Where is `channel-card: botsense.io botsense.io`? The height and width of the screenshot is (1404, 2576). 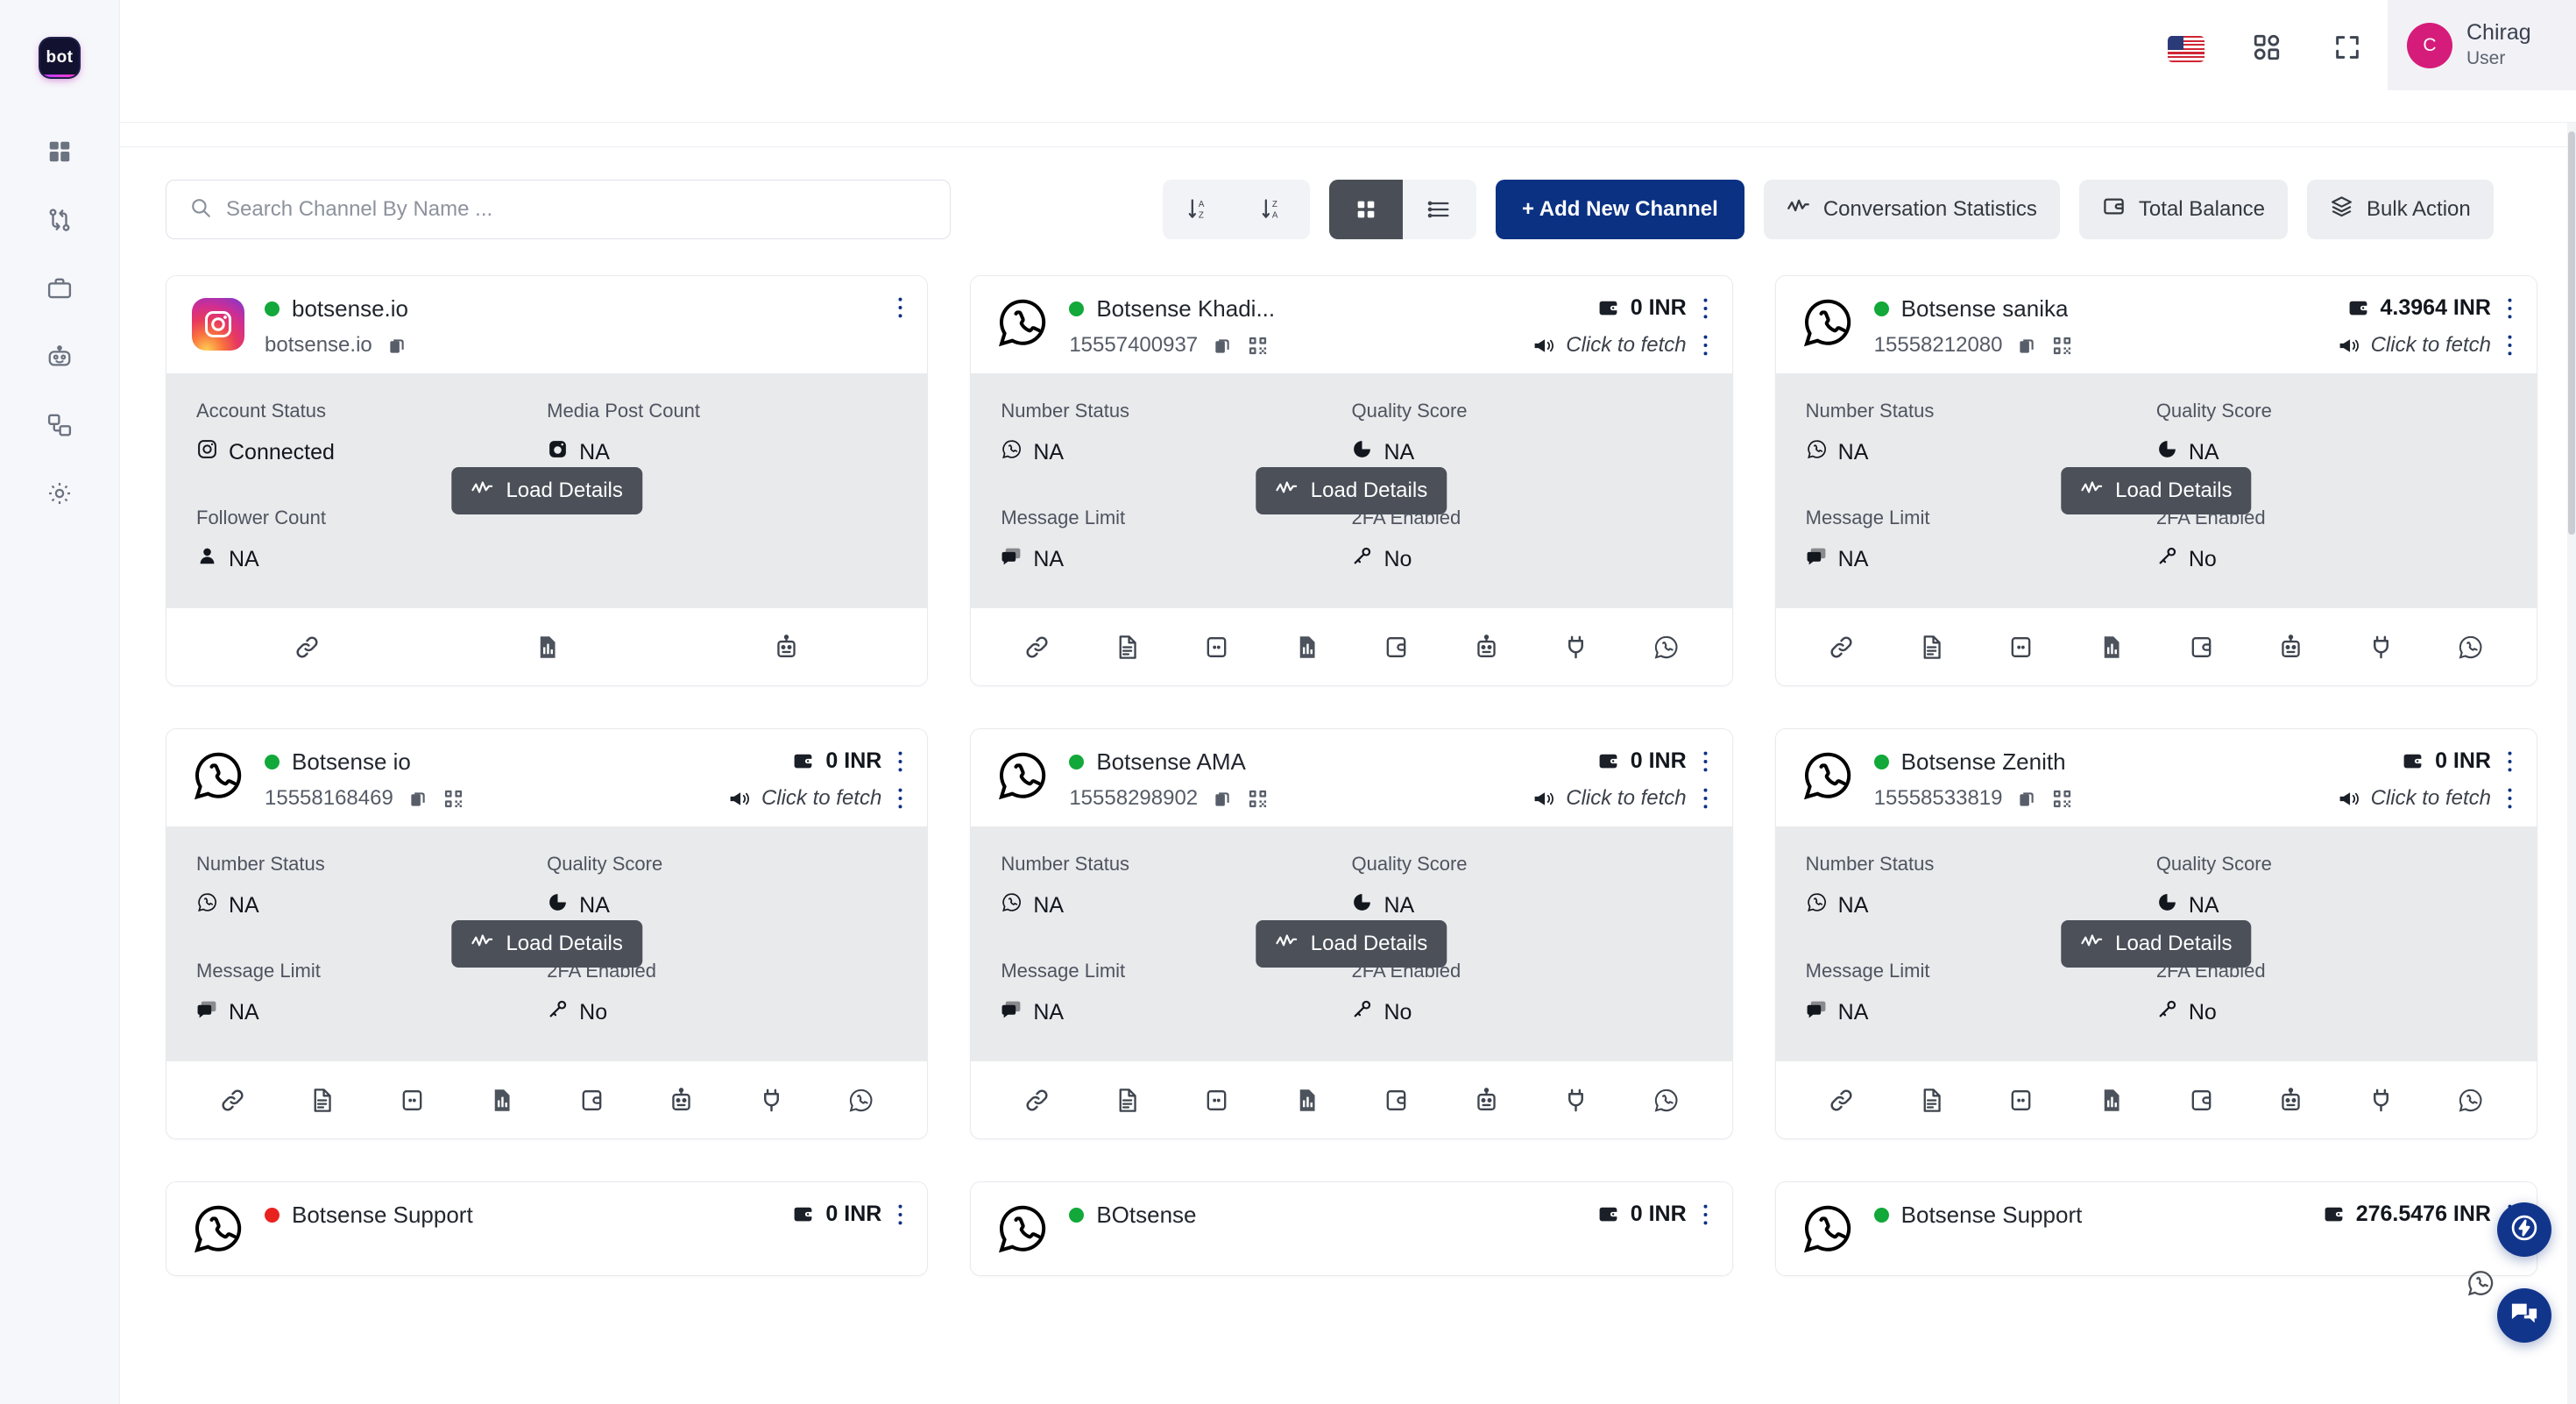 channel-card: botsense.io botsense.io is located at coordinates (547, 480).